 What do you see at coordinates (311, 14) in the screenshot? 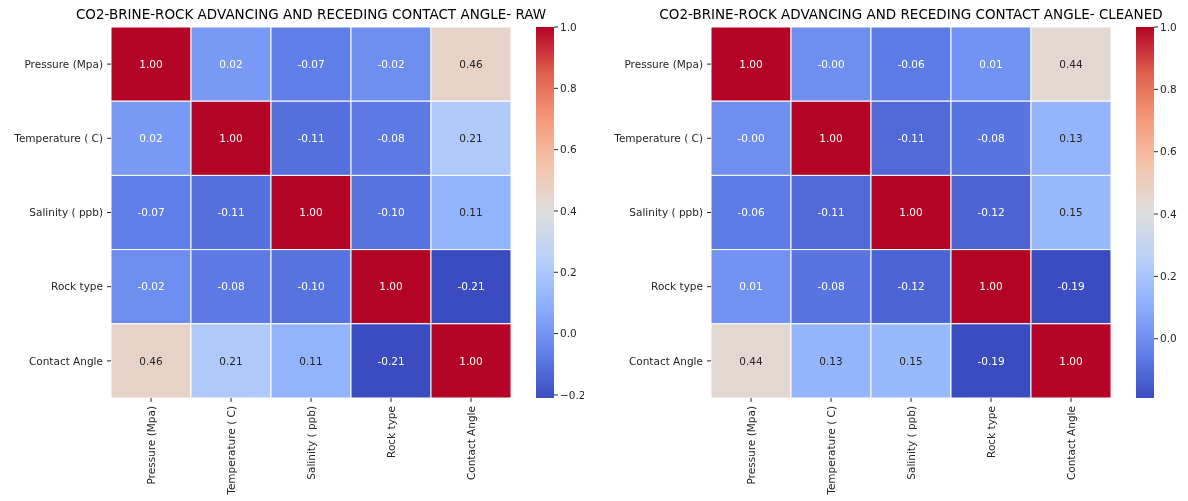
I see `chart-title: CO2-BRINE-ROCK ADVANCING AND RECEDING CONTACT ANGLE- RAW` at bounding box center [311, 14].